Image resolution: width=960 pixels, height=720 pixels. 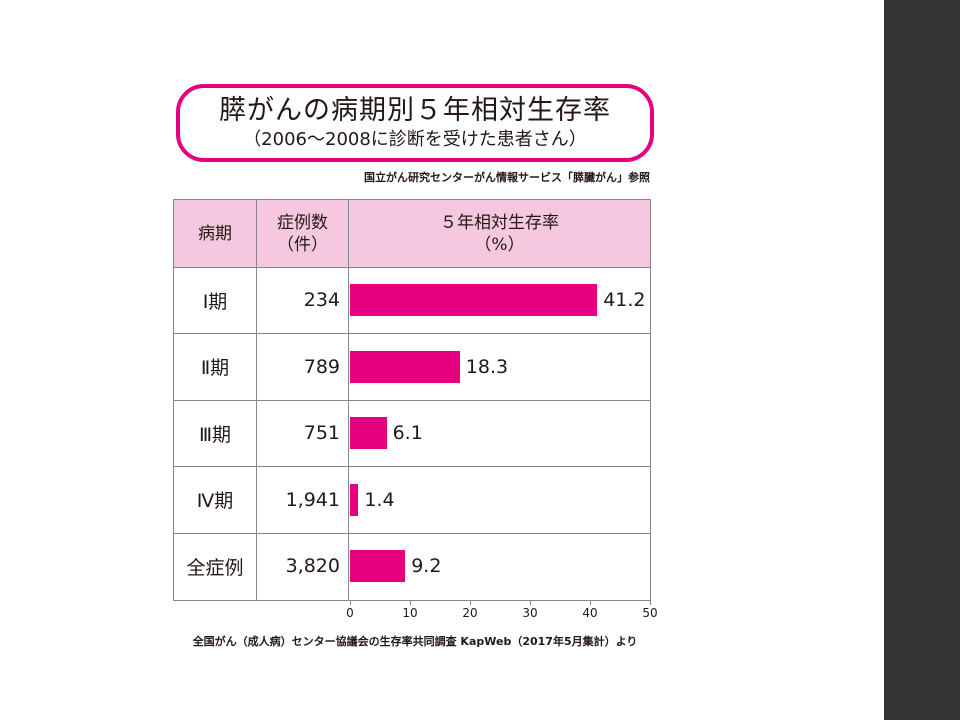 What do you see at coordinates (426, 566) in the screenshot?
I see `value-label: 9.2` at bounding box center [426, 566].